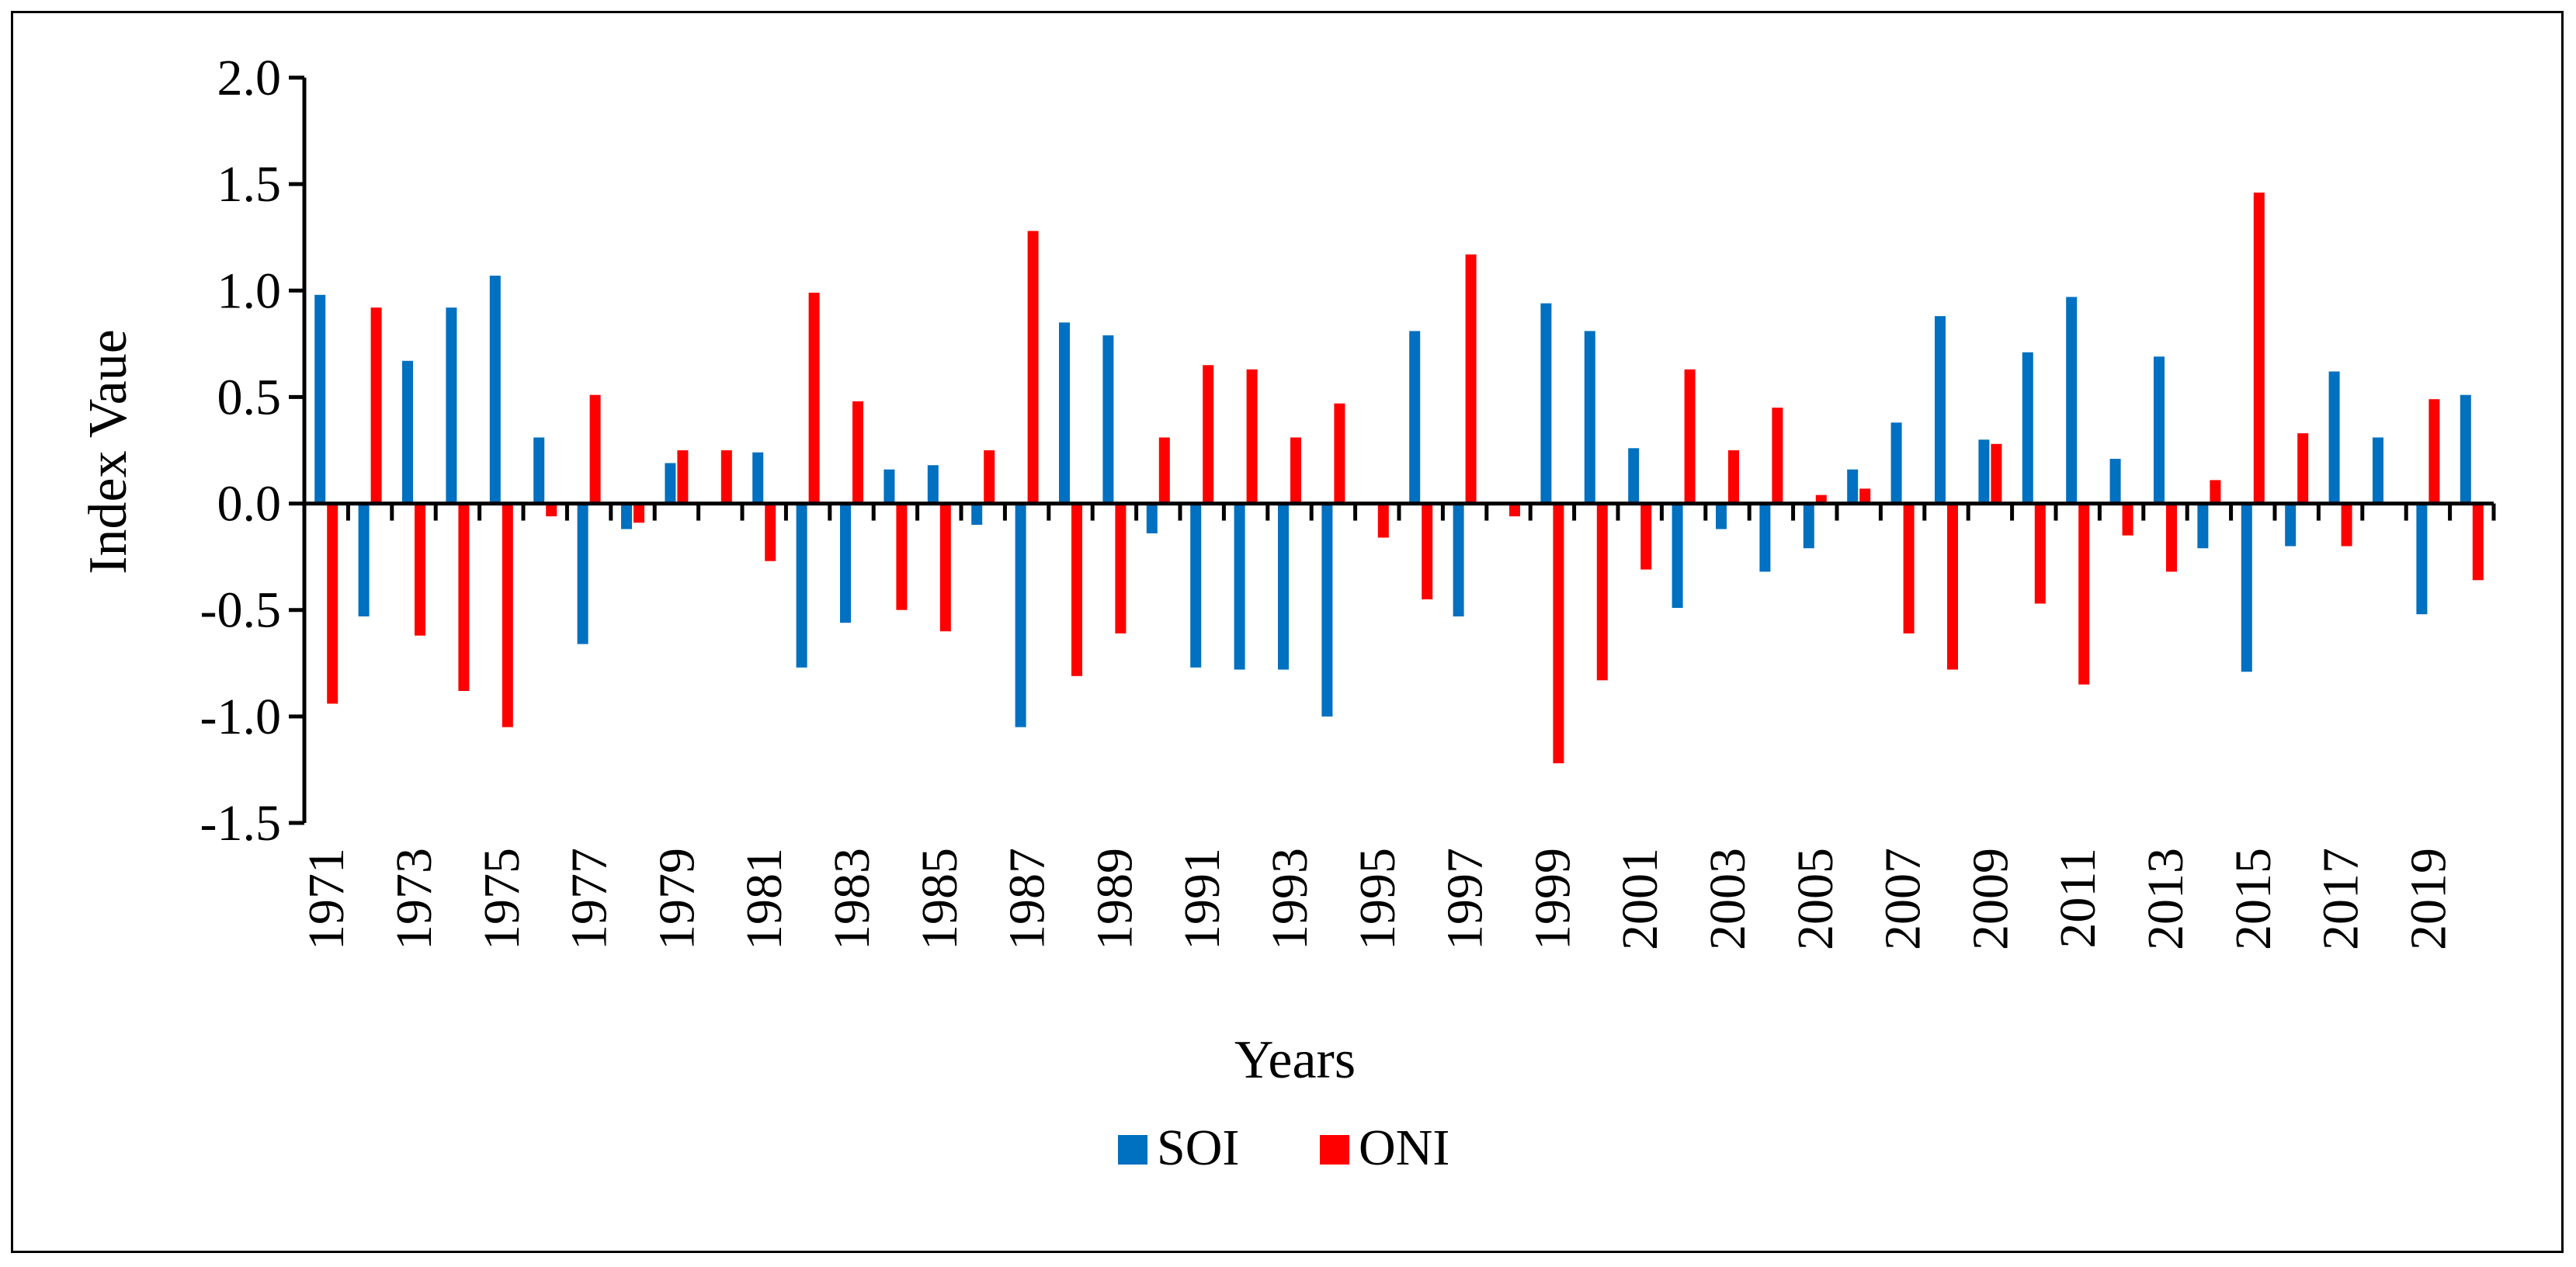 The width and height of the screenshot is (2576, 1267). I want to click on y-tick-label: -1.0, so click(240, 717).